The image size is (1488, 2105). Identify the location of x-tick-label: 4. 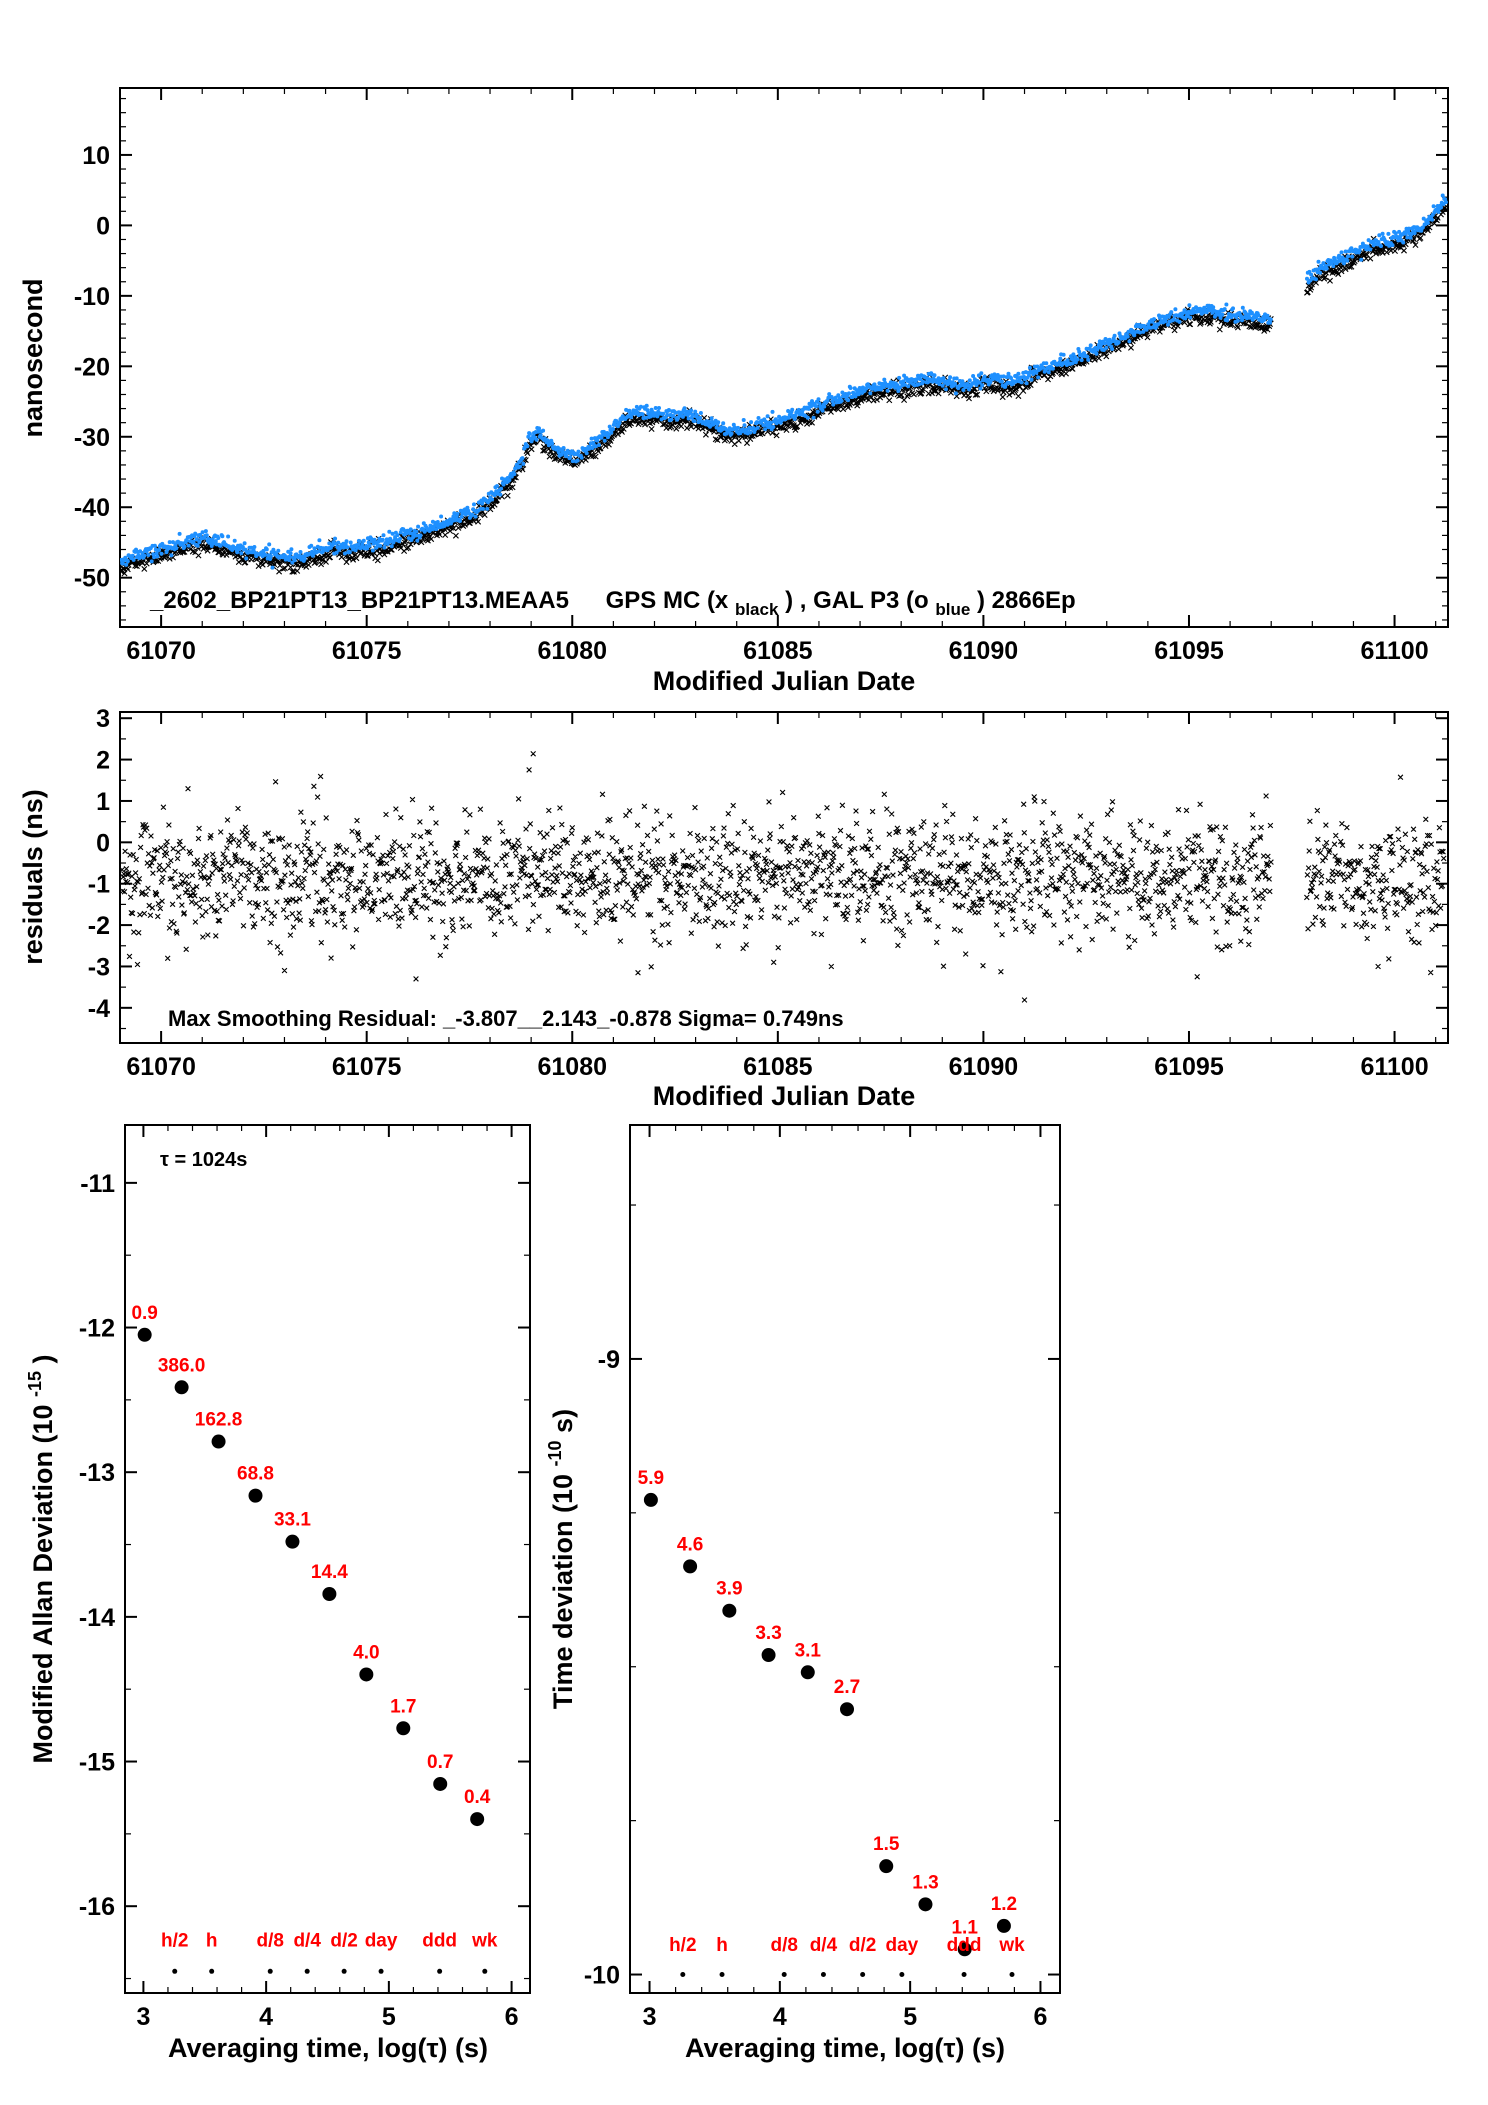
(266, 2017).